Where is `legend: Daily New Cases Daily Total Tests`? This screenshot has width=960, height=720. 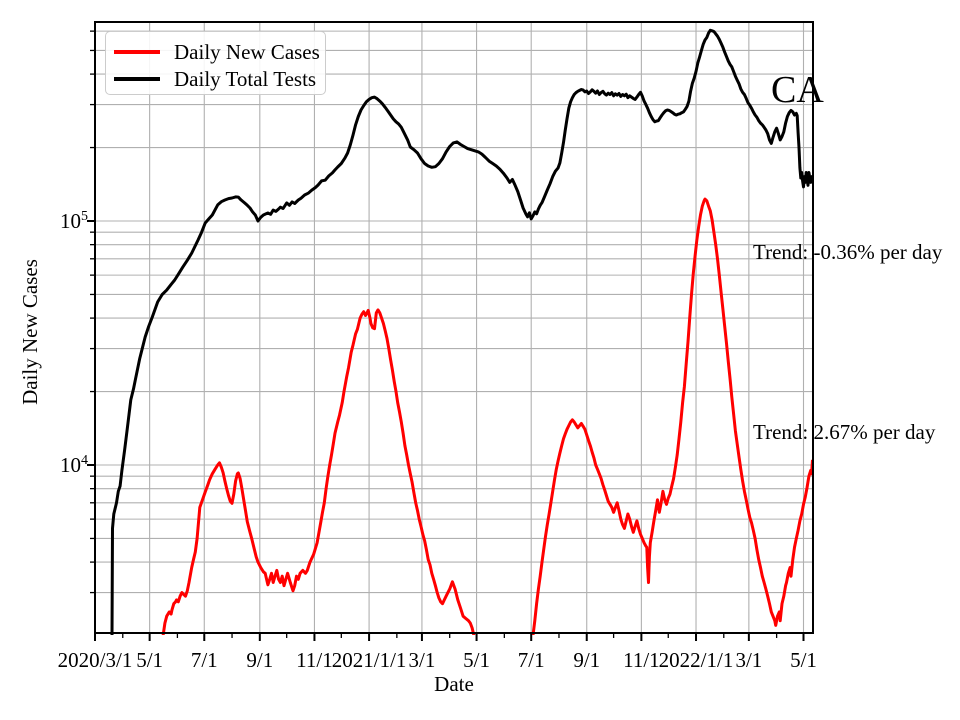
legend: Daily New Cases Daily Total Tests is located at coordinates (215, 63).